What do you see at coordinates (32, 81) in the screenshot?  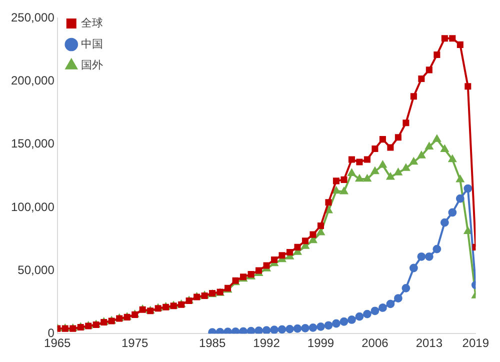 I see `y-tick-label: 200,000` at bounding box center [32, 81].